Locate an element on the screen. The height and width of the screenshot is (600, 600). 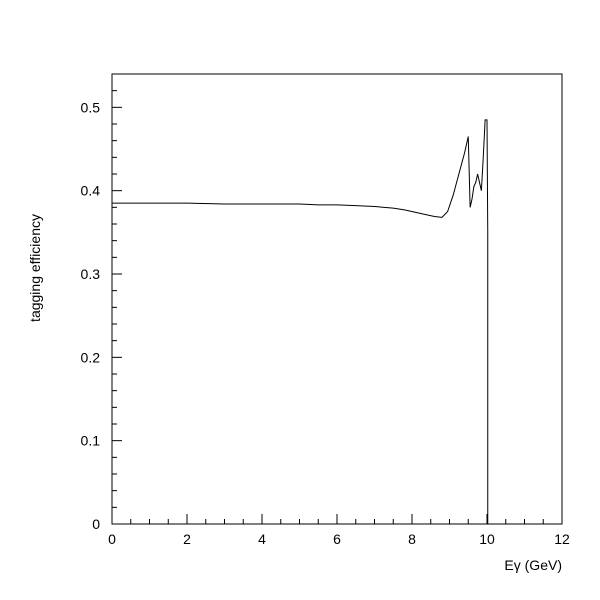
y-tick-label: 0.2 is located at coordinates (91, 357).